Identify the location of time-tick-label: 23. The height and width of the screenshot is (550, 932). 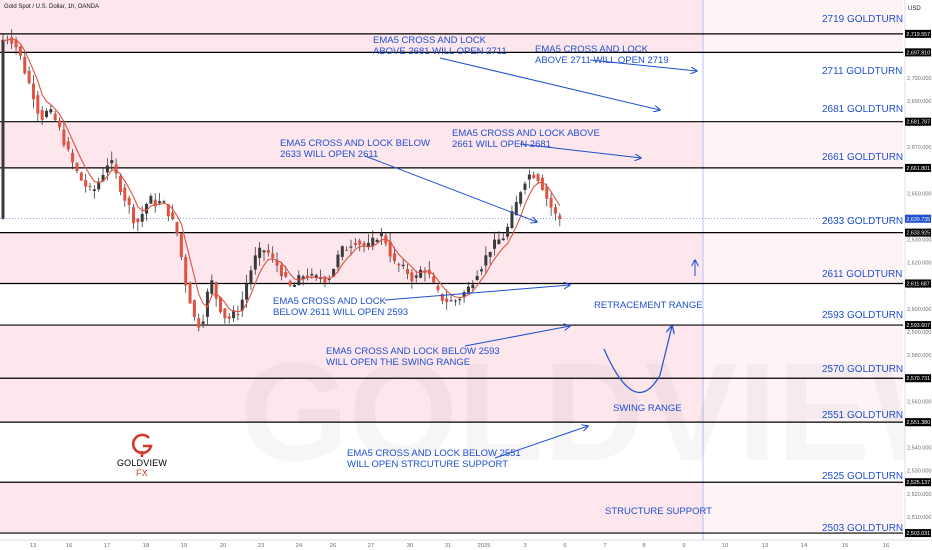
(261, 546).